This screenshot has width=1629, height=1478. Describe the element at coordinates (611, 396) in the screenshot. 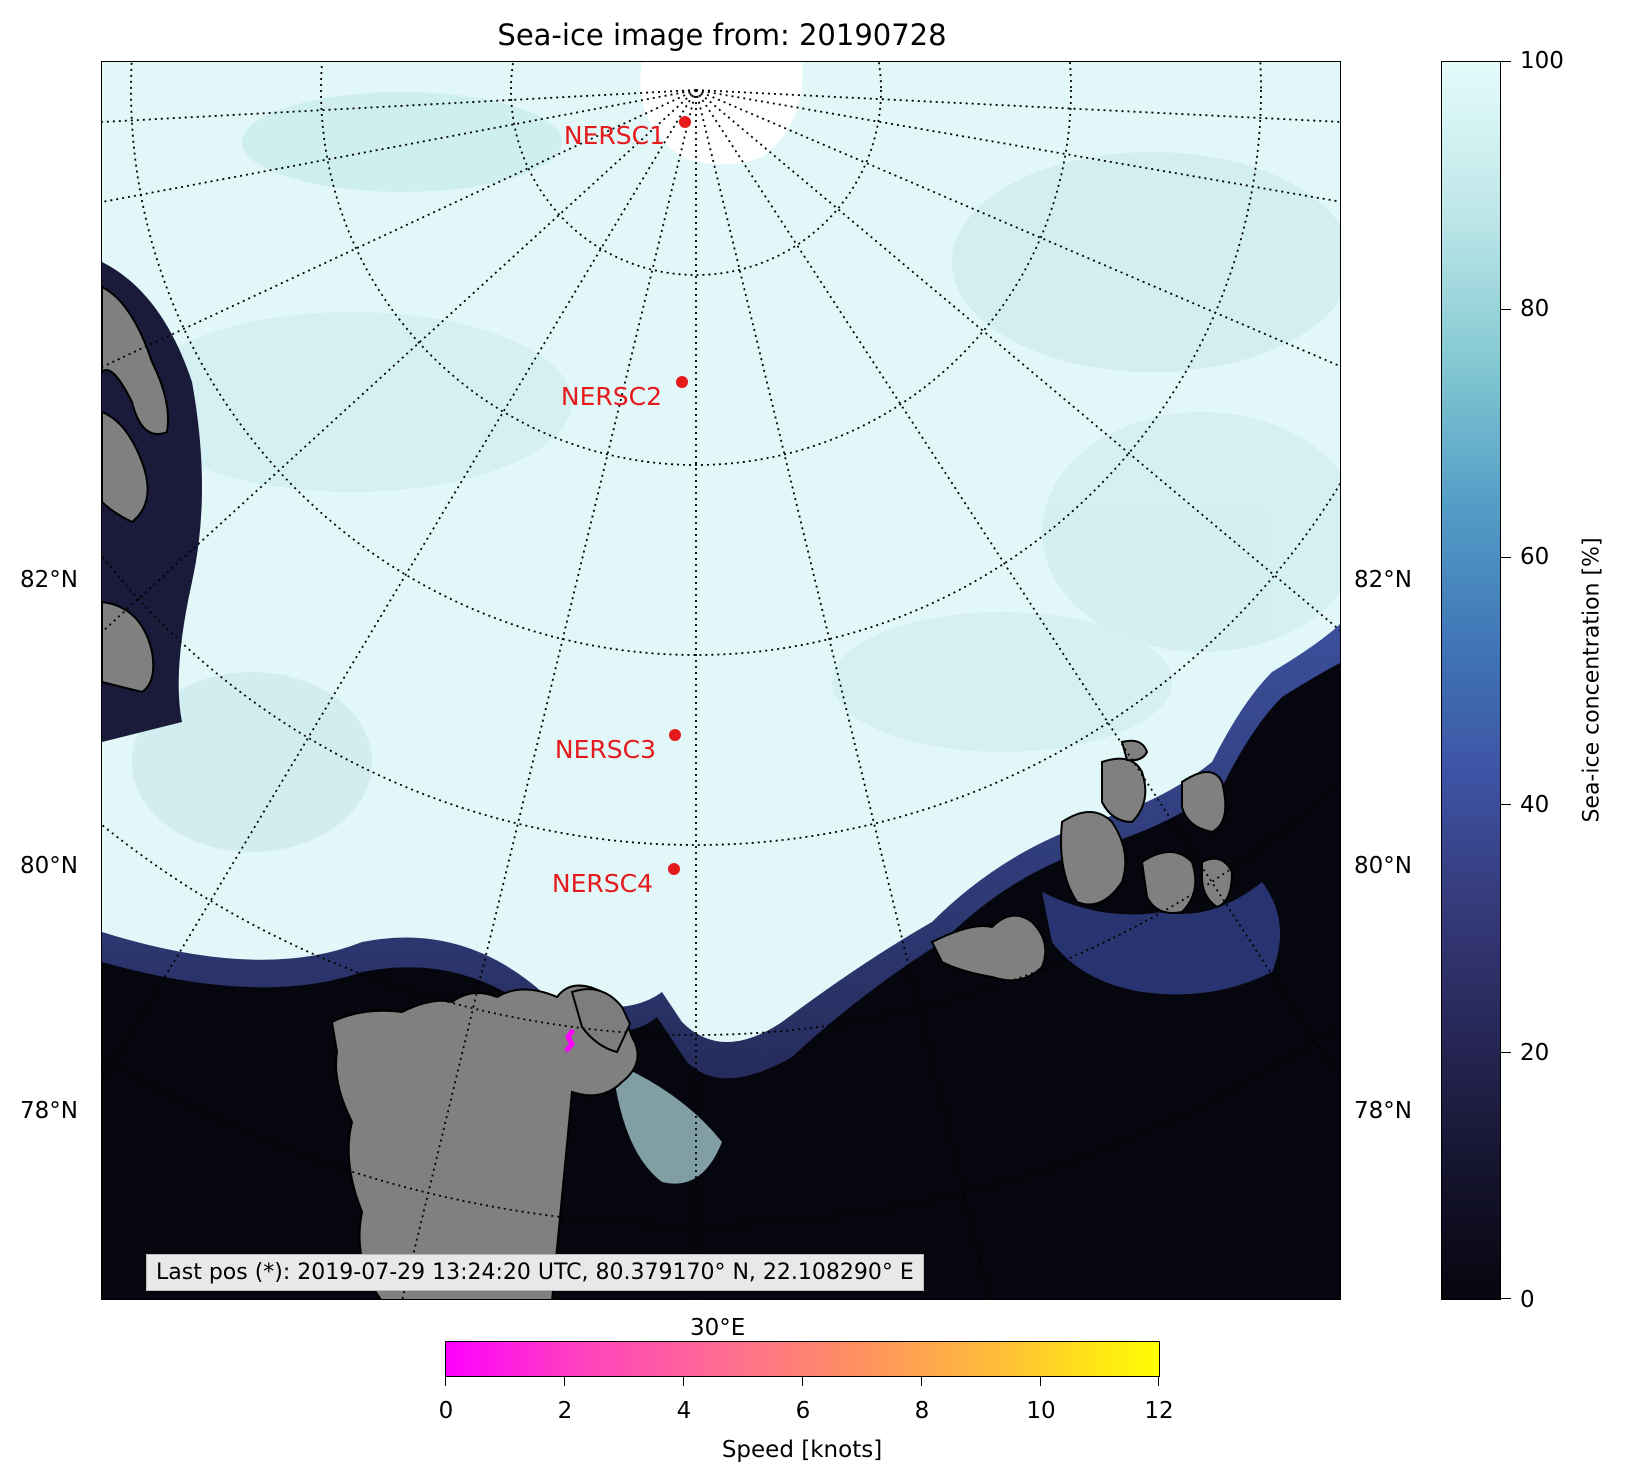

I see `station-label-nersc2: NERSC2` at that location.